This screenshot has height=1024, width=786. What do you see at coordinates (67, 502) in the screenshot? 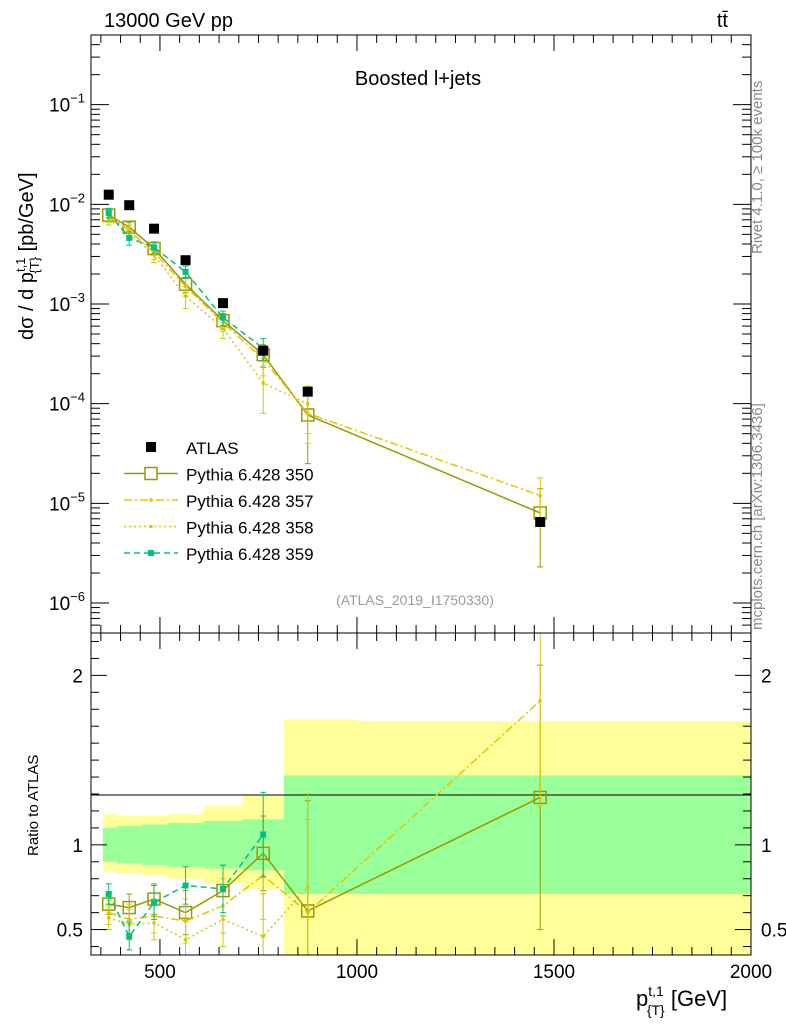
I see `y-tick-label: 10⁻⁵` at bounding box center [67, 502].